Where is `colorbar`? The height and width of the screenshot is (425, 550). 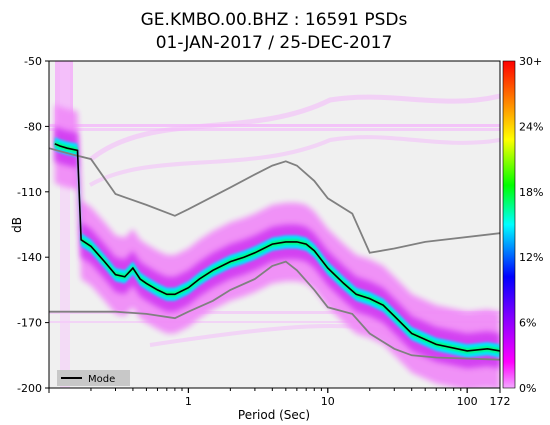 colorbar is located at coordinates (509, 224).